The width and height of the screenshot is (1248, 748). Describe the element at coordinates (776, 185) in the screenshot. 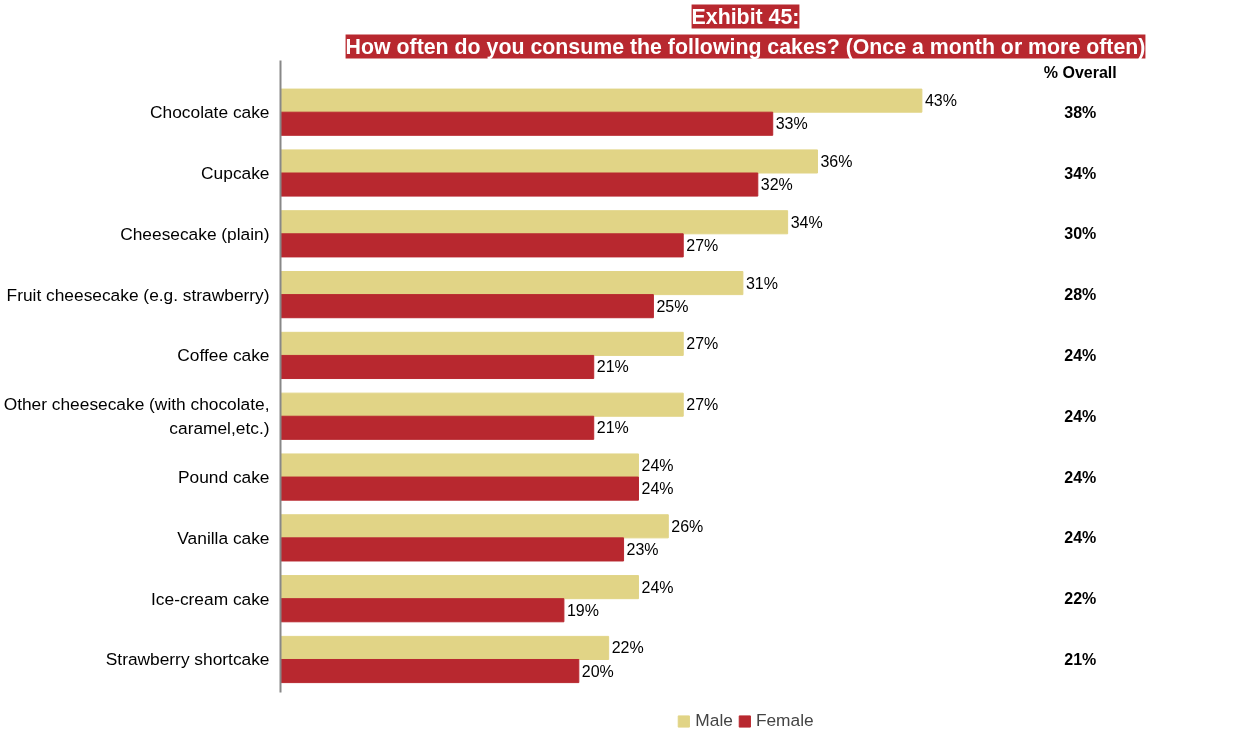

I see `data-label: 32%` at that location.